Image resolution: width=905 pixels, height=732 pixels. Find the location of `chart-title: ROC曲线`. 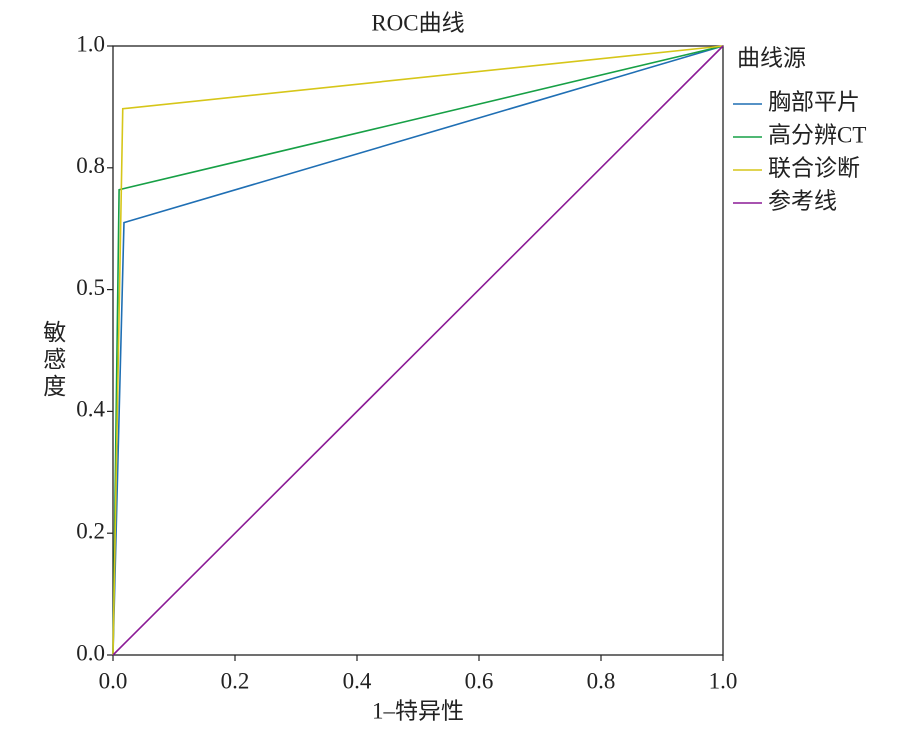

chart-title: ROC曲线 is located at coordinates (417, 22).